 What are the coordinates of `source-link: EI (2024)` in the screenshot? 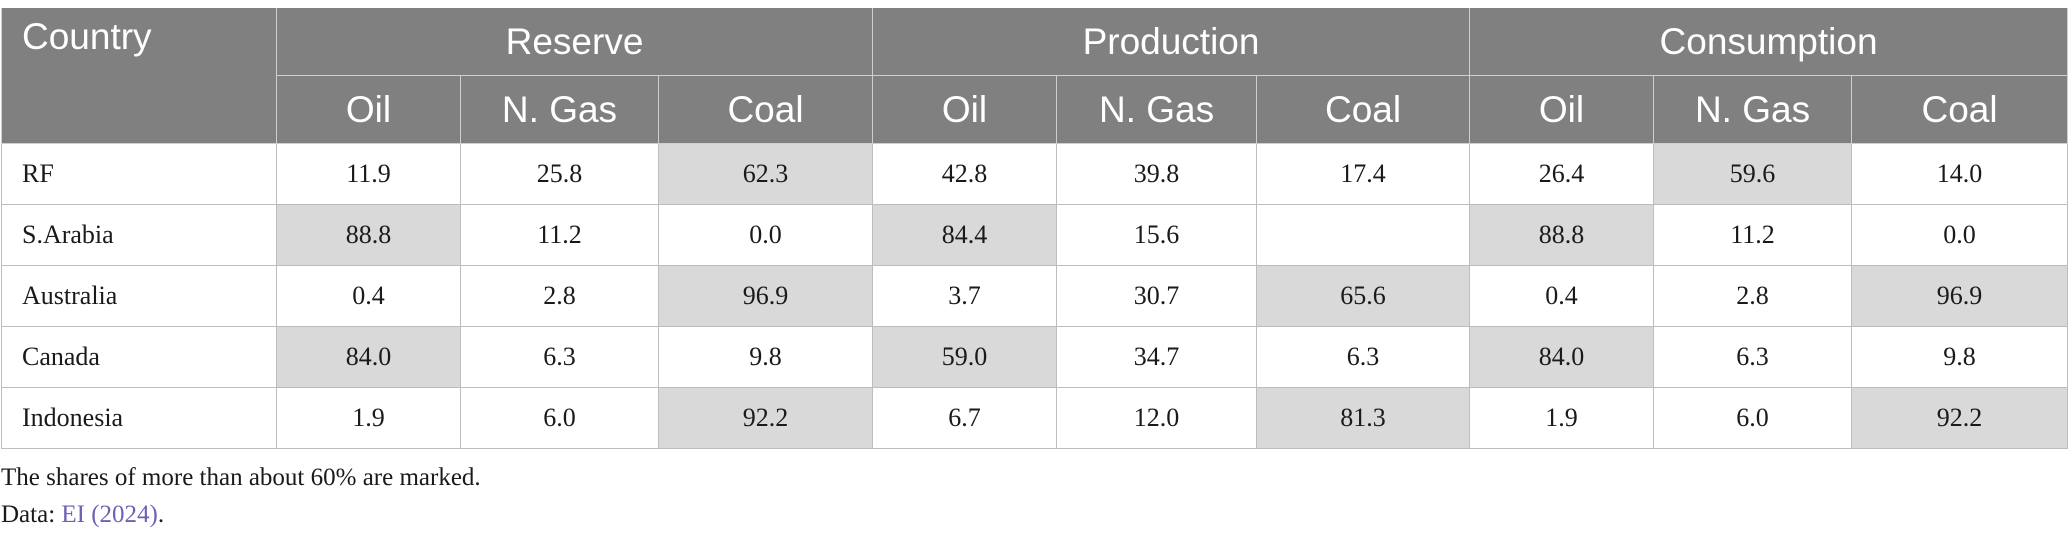 It's located at (109, 514).